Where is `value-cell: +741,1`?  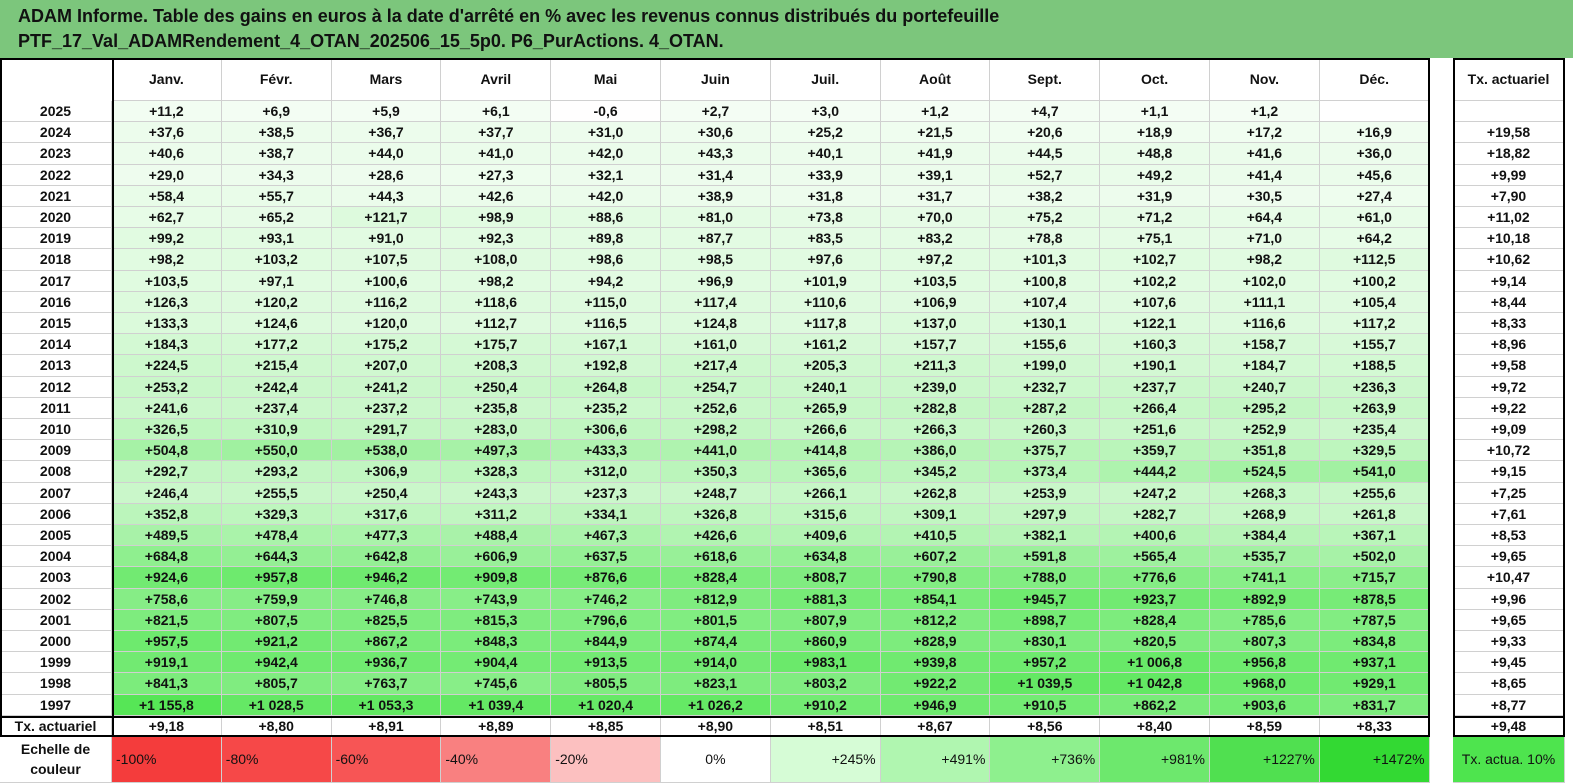
value-cell: +741,1 is located at coordinates (1265, 578).